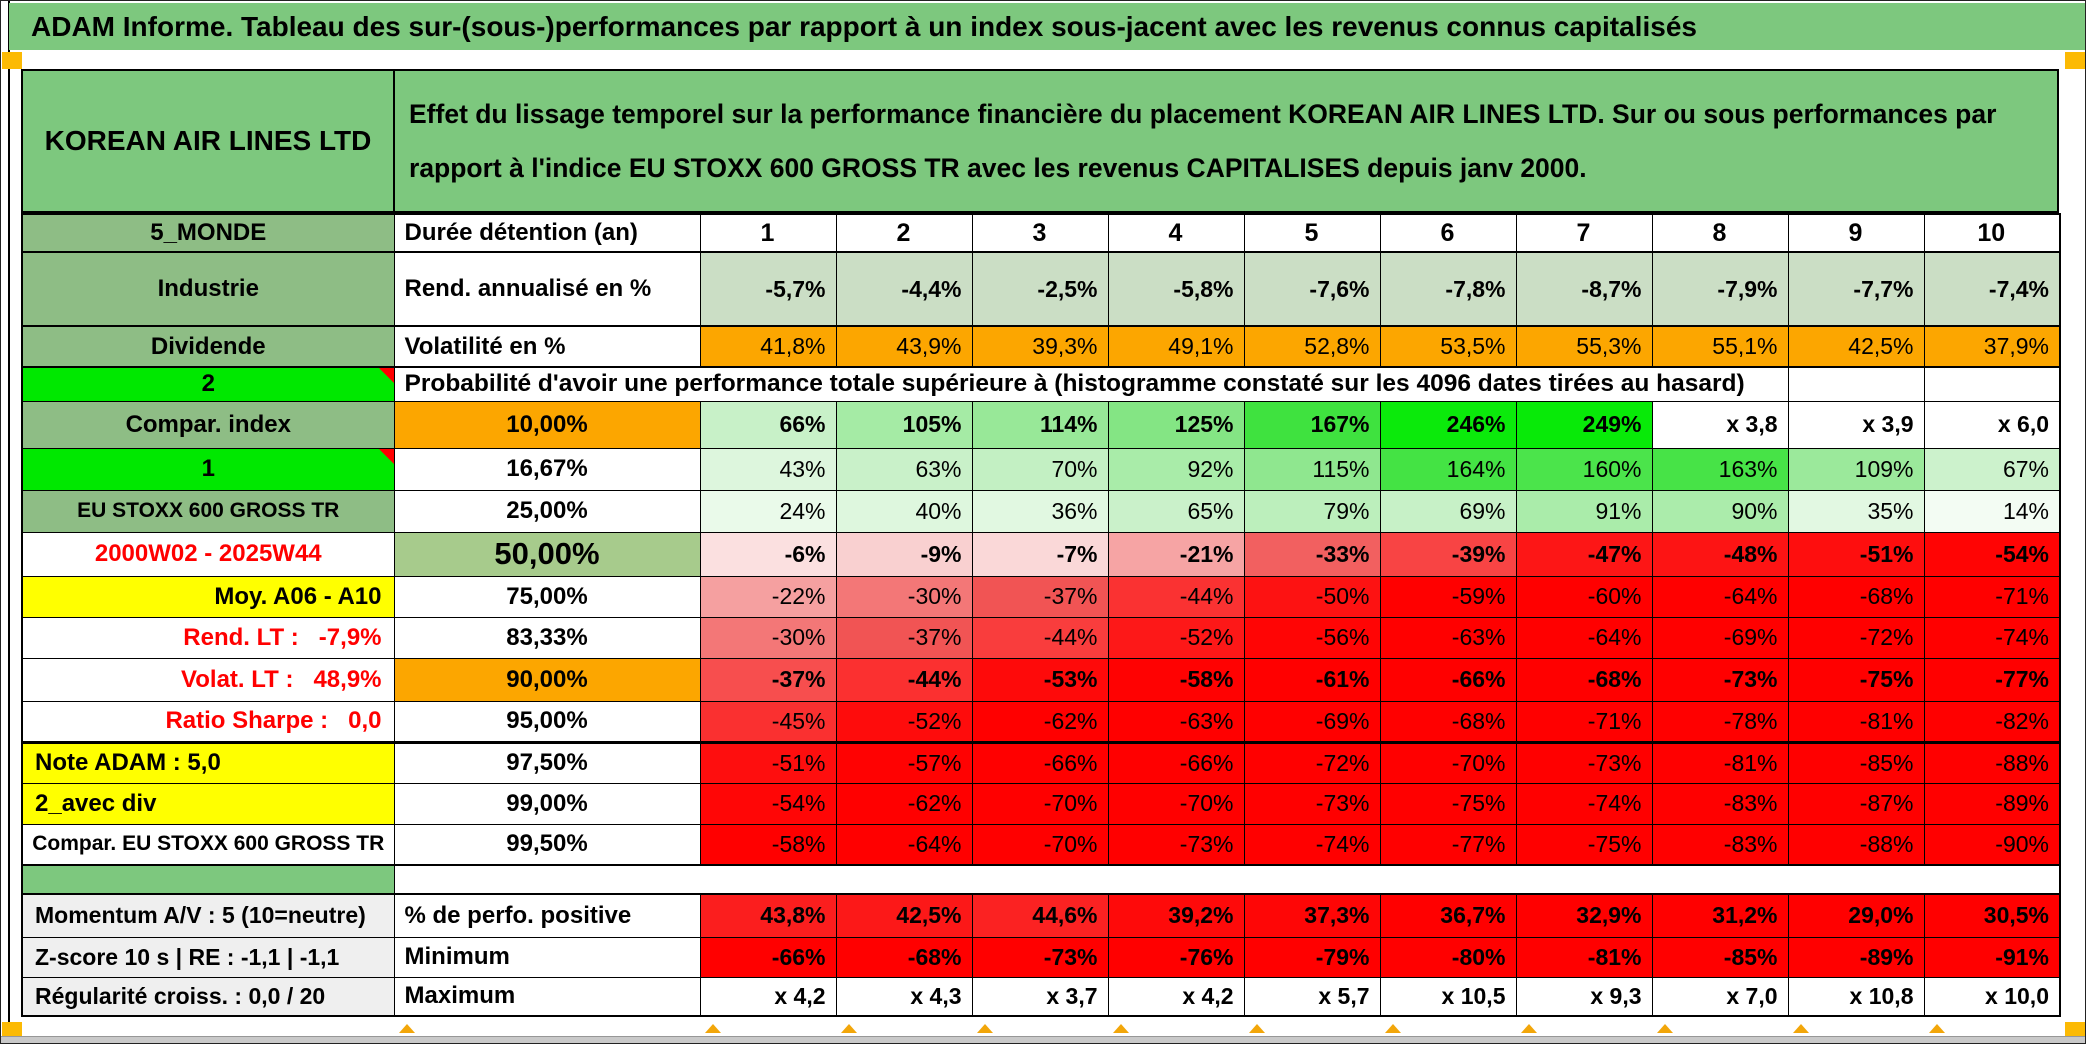 This screenshot has width=2086, height=1044. Describe the element at coordinates (1584, 679) in the screenshot. I see `data-cell: -68%` at that location.